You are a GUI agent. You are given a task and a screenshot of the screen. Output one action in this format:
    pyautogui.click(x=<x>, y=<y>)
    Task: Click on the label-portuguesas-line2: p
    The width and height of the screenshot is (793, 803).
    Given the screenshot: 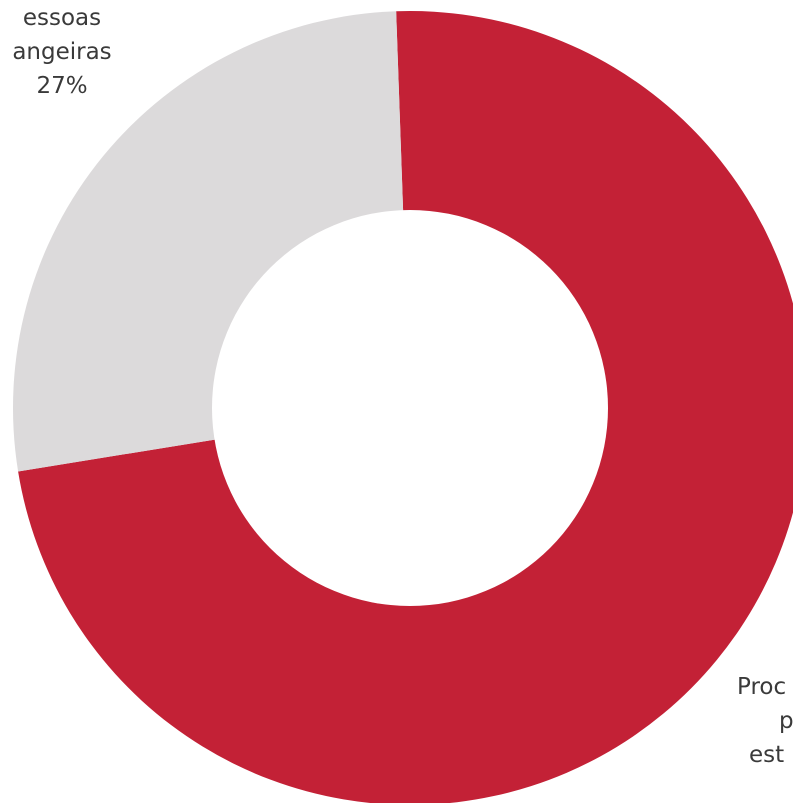 What is the action you would take?
    pyautogui.click(x=786, y=721)
    